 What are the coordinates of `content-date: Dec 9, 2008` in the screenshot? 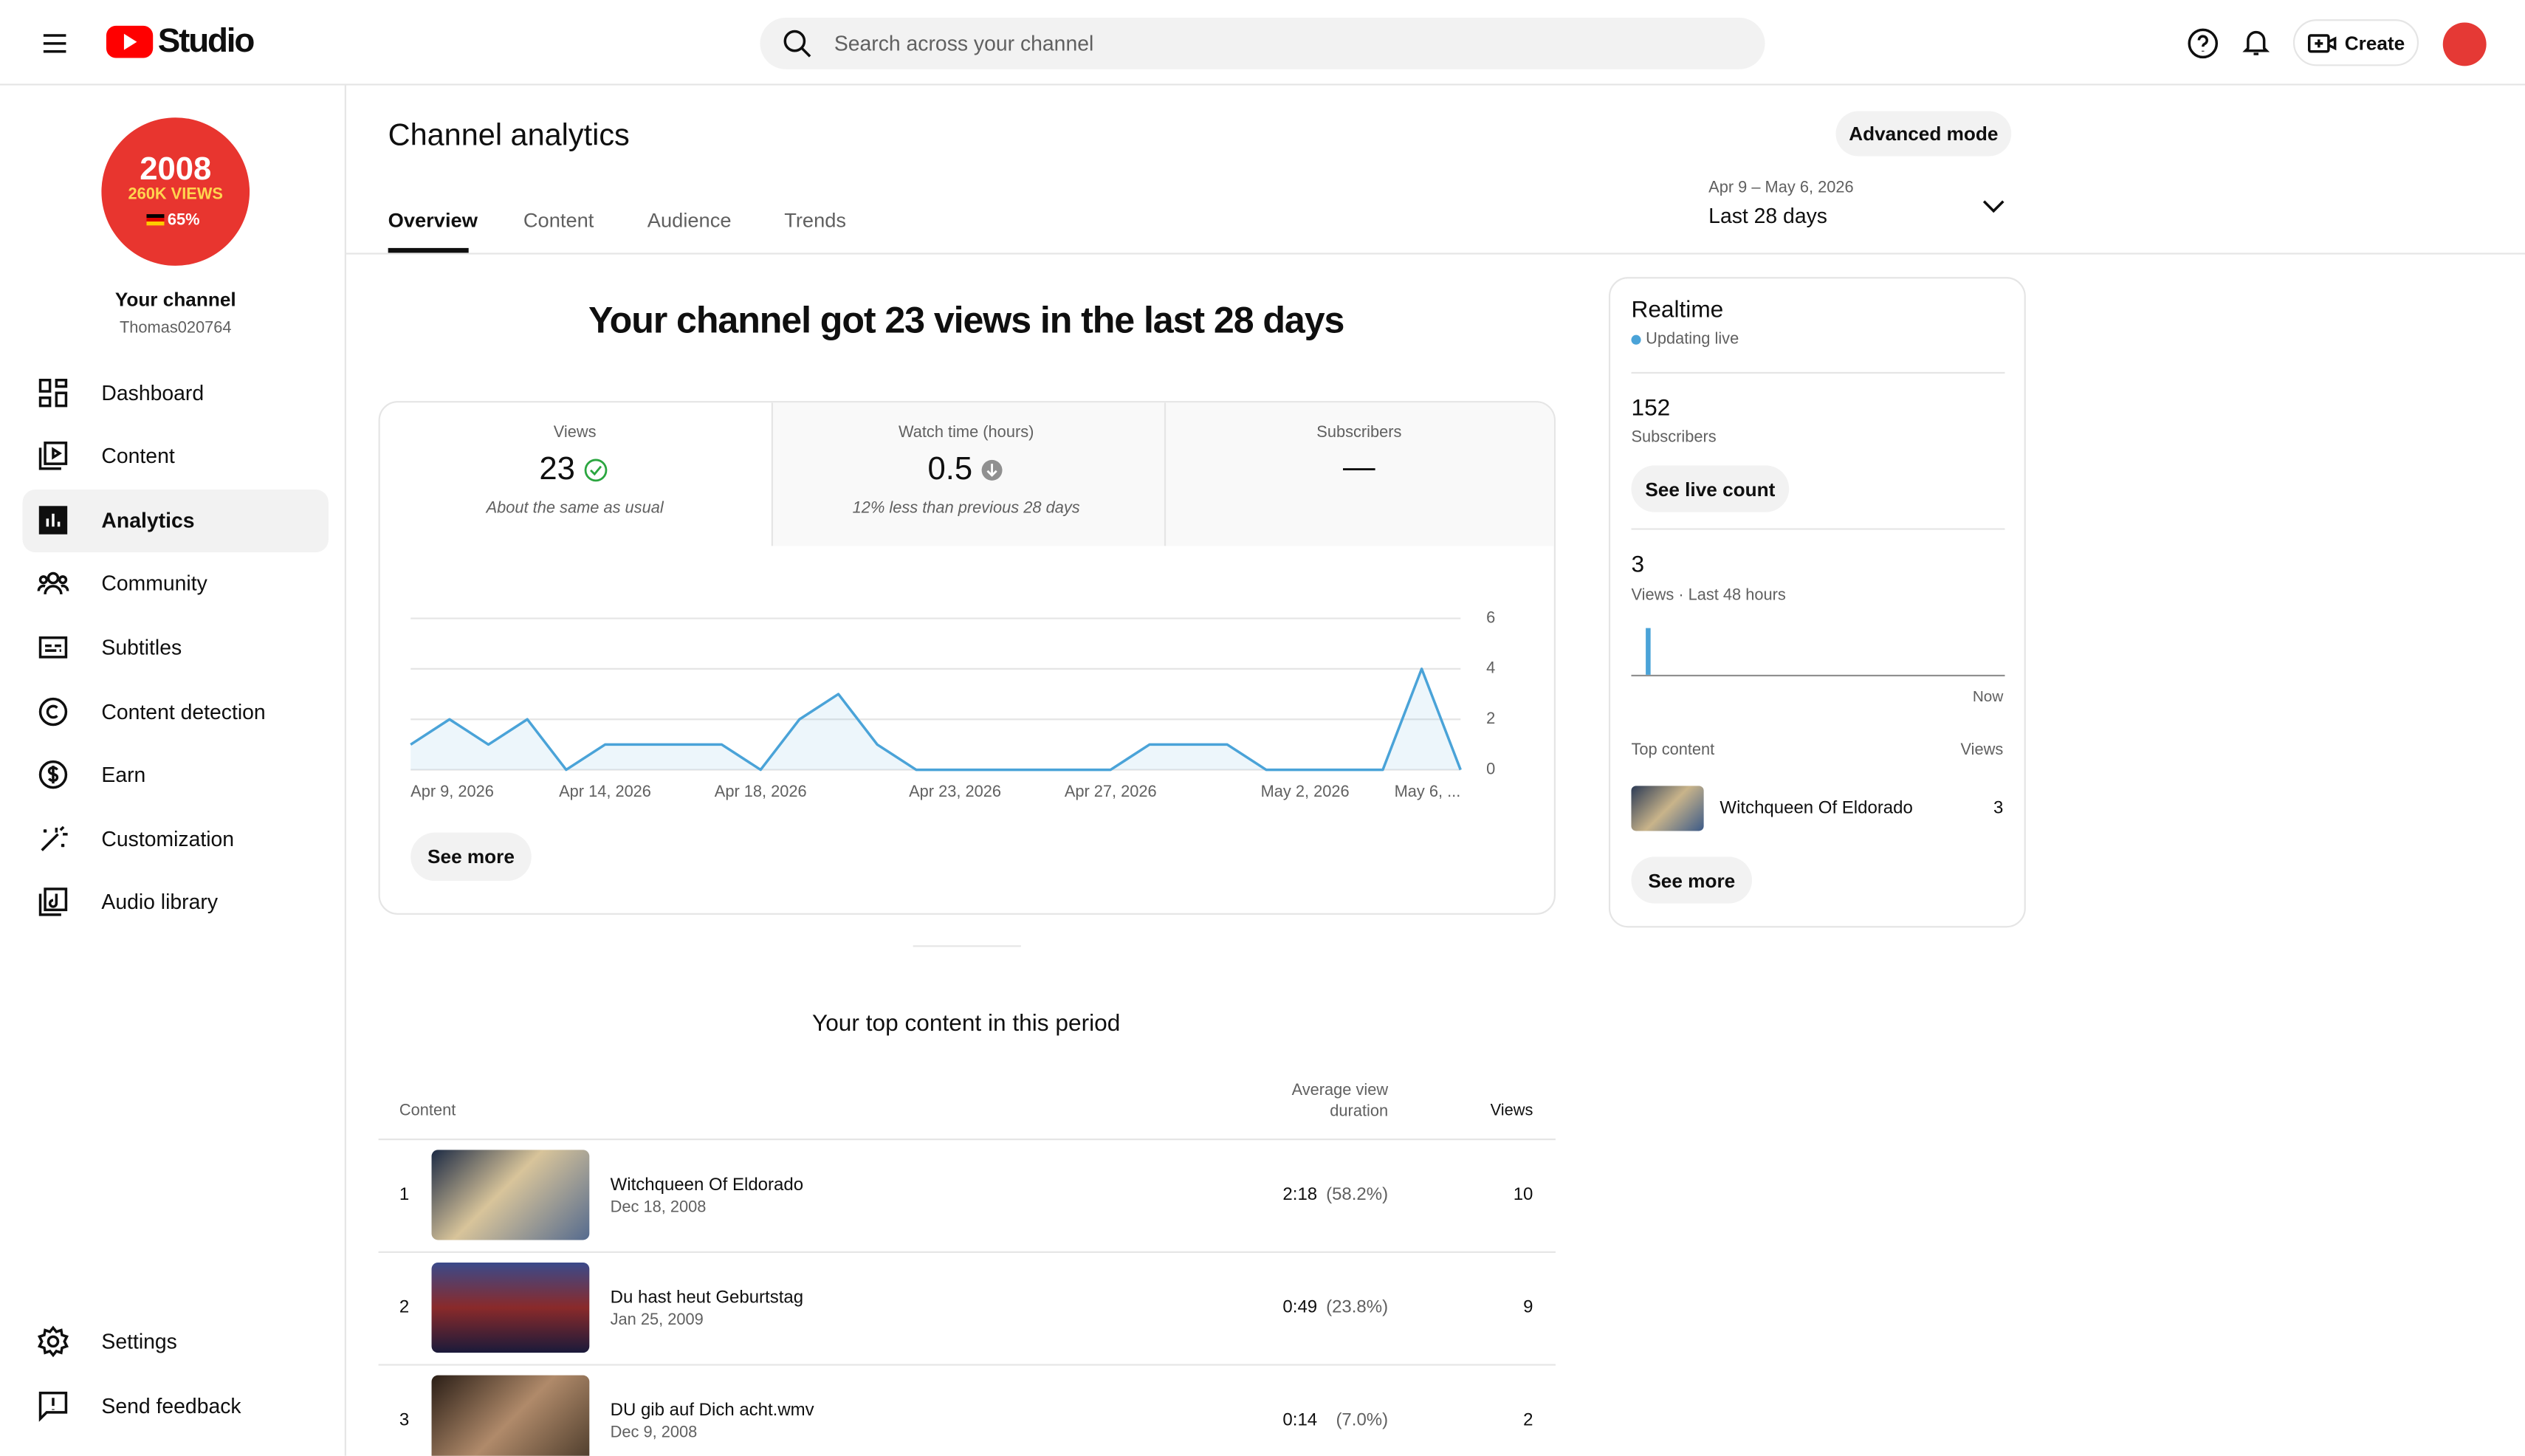 It's located at (654, 1434).